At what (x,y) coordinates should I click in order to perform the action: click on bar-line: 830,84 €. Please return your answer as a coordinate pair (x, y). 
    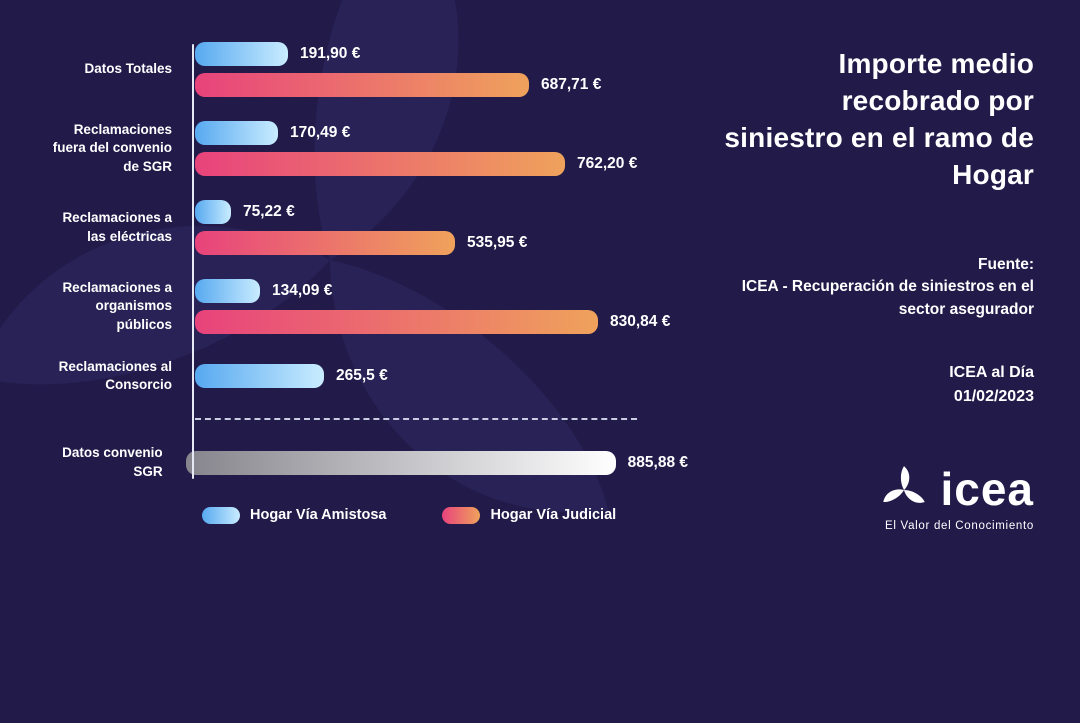
    Looking at the image, I should click on (441, 322).